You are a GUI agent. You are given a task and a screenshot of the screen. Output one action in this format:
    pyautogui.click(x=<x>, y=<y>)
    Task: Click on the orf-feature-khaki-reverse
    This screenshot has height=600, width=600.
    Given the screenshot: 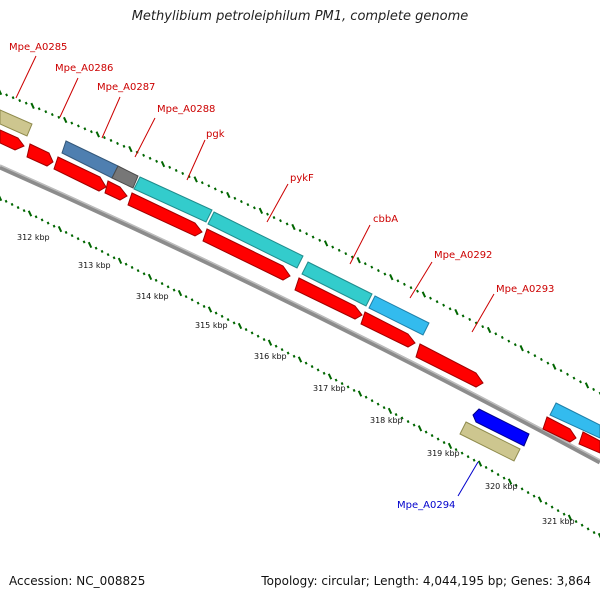 What is the action you would take?
    pyautogui.click(x=490, y=441)
    